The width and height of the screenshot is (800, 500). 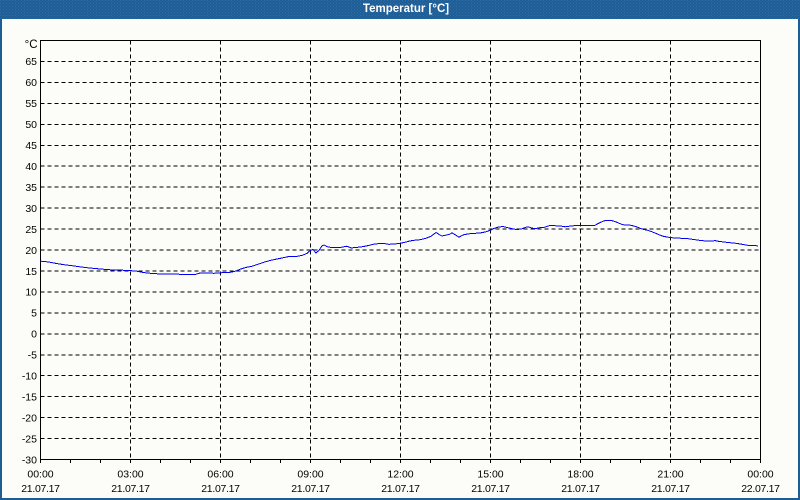 What do you see at coordinates (31, 146) in the screenshot?
I see `svg-text: 45` at bounding box center [31, 146].